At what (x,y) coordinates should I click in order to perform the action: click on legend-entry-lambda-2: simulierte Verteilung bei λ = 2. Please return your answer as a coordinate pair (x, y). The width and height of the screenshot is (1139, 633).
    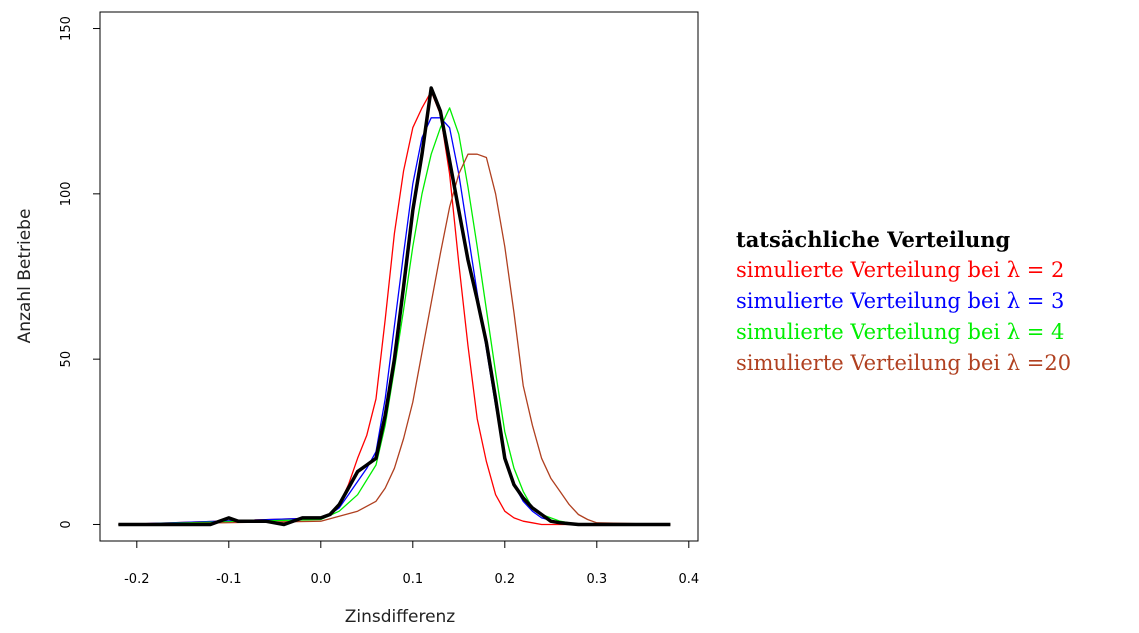
    Looking at the image, I should click on (900, 270).